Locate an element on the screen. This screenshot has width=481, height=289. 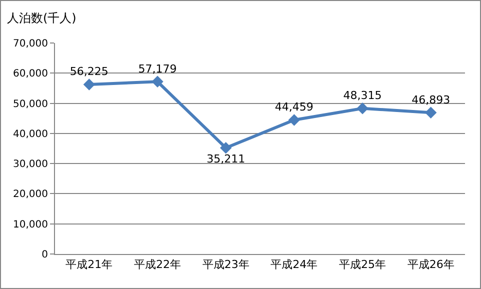
x-tick-label: 平成22年 is located at coordinates (157, 265).